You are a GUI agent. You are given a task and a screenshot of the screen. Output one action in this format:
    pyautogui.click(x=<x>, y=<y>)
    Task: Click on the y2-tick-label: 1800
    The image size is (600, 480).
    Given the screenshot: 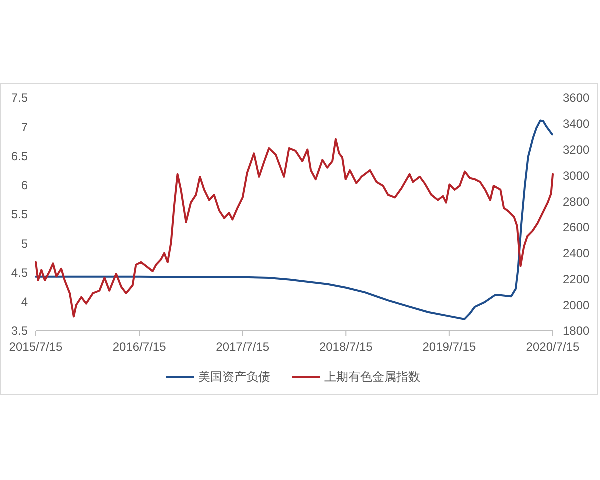 What is the action you would take?
    pyautogui.click(x=576, y=331)
    